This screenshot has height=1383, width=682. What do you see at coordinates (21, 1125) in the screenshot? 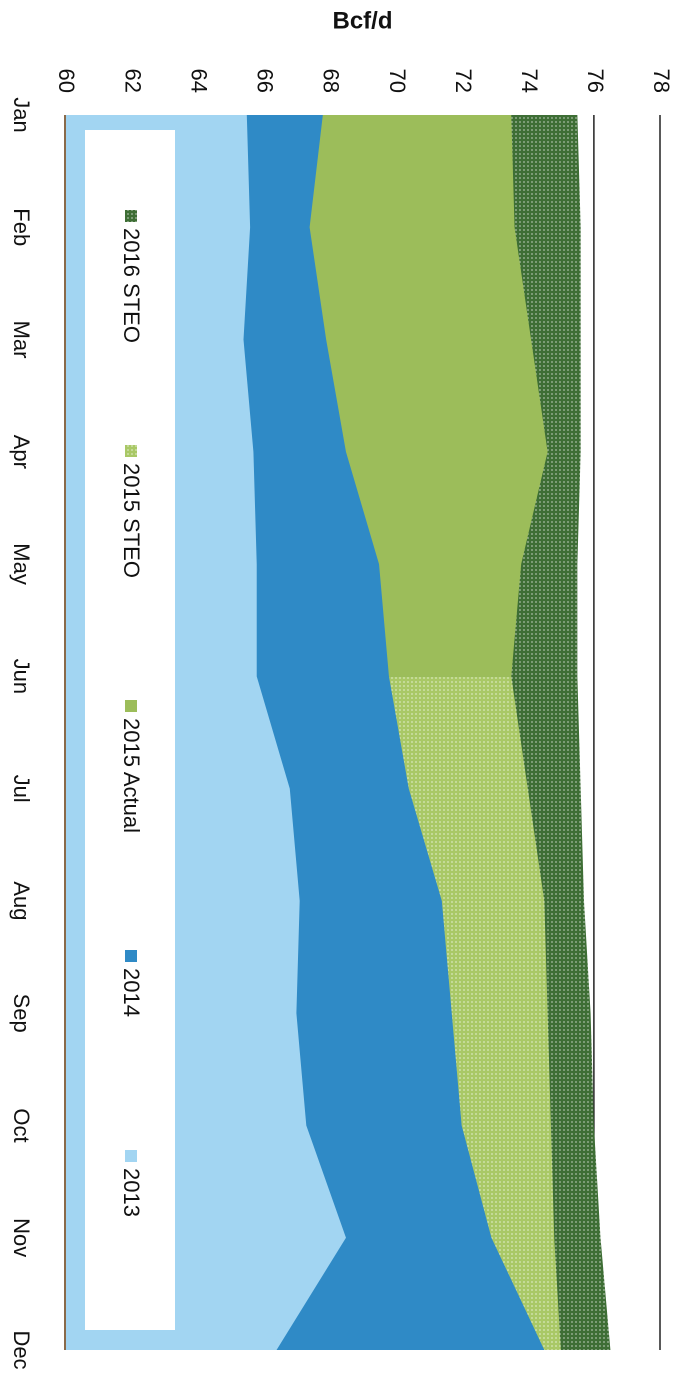
I see `x-tick-label: Oct` at bounding box center [21, 1125].